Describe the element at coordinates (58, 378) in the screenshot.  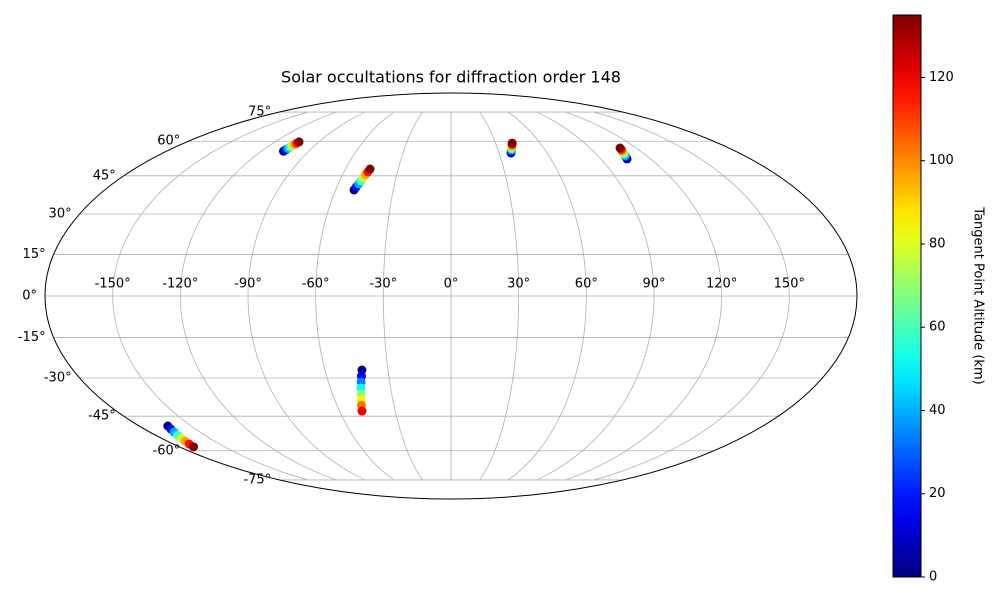
I see `y-tick-label: -30°` at that location.